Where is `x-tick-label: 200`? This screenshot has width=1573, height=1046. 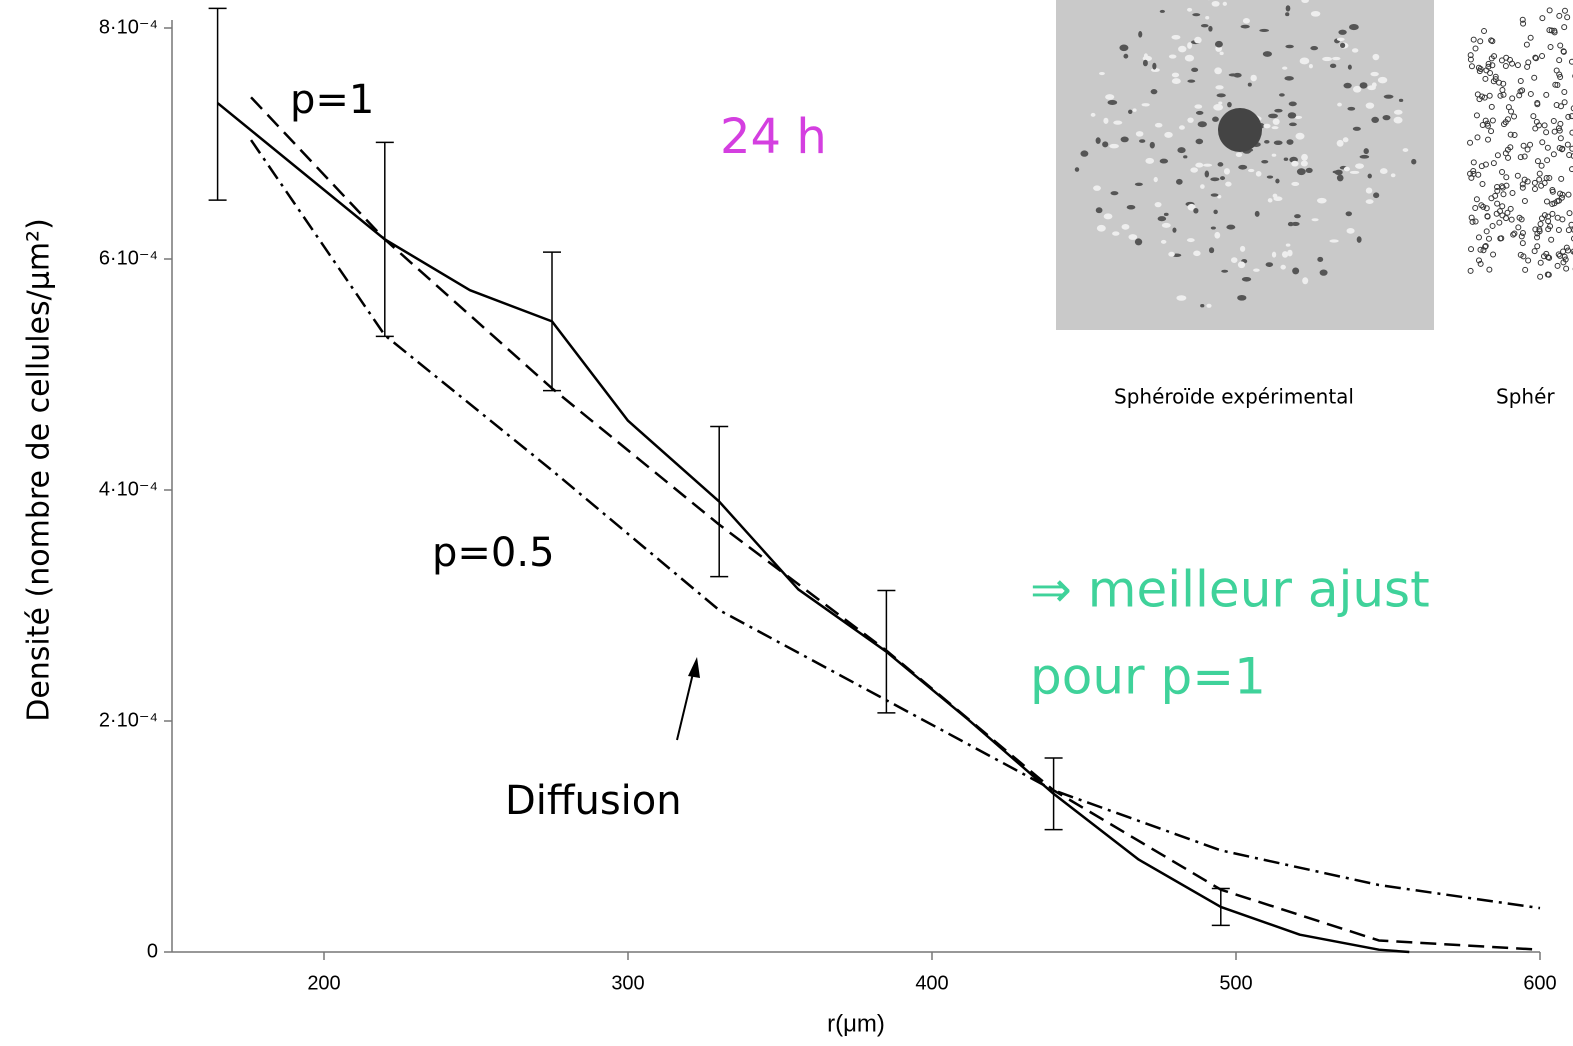 x-tick-label: 200 is located at coordinates (323, 983).